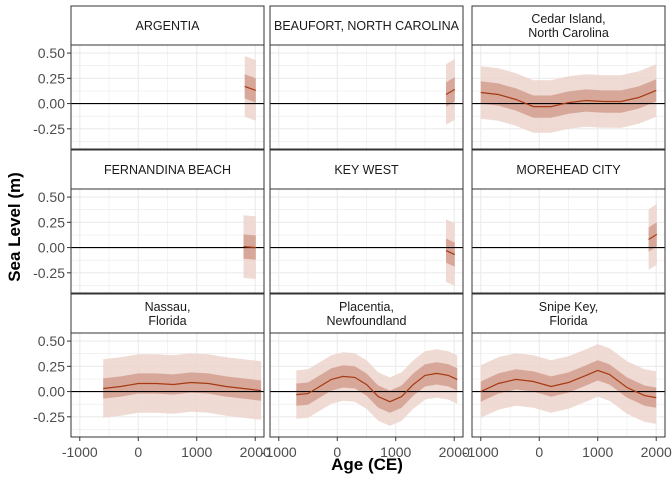  I want to click on facet-title: Cedar Island,, so click(568, 19).